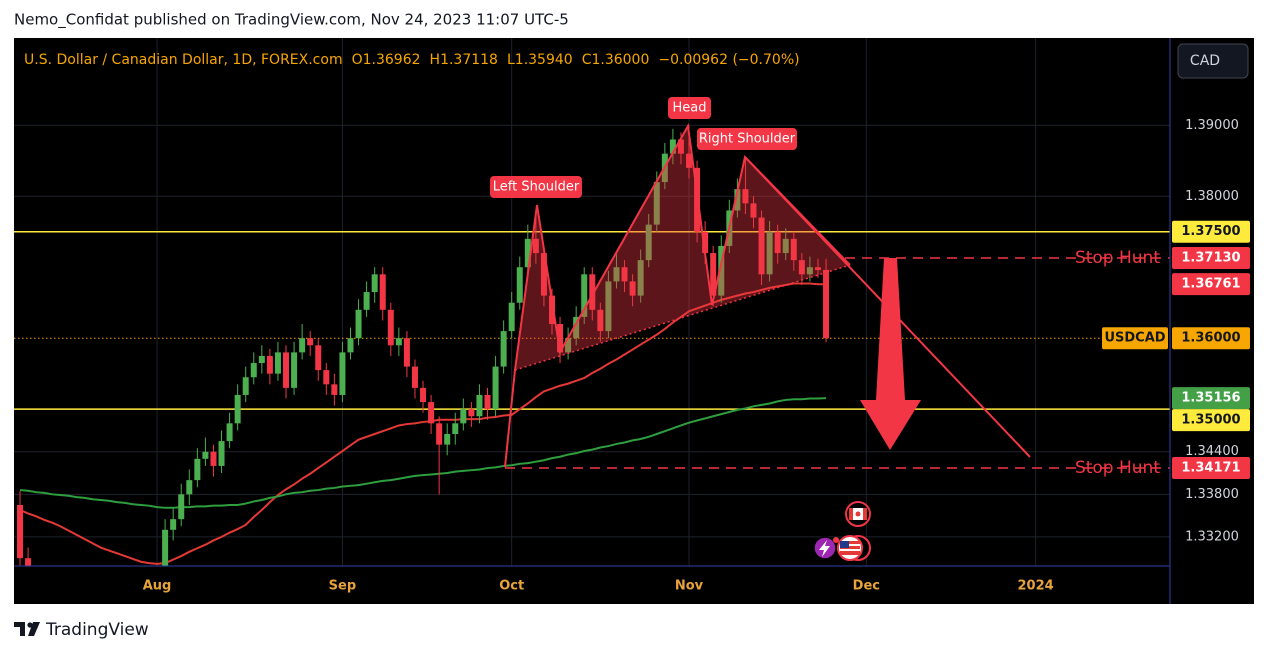  I want to click on head-label: Head, so click(690, 108).